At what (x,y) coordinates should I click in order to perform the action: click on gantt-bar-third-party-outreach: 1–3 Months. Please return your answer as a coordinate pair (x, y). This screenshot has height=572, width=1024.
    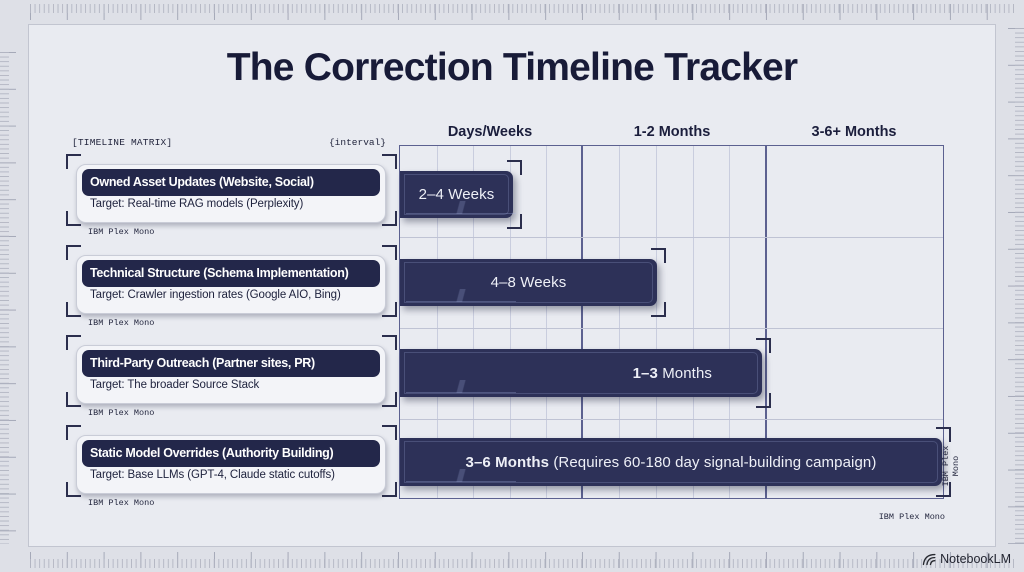
    Looking at the image, I should click on (581, 373).